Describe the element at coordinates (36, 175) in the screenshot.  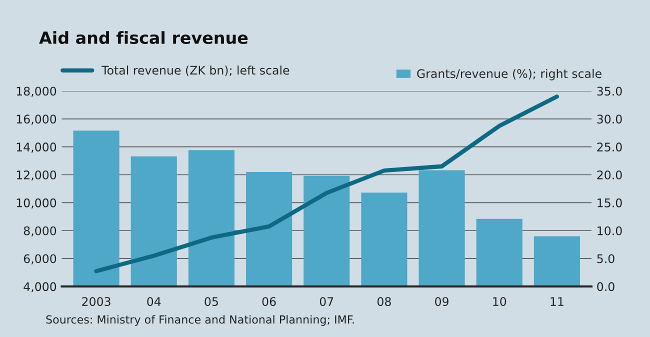
I see `y-tick-label: 12,000` at that location.